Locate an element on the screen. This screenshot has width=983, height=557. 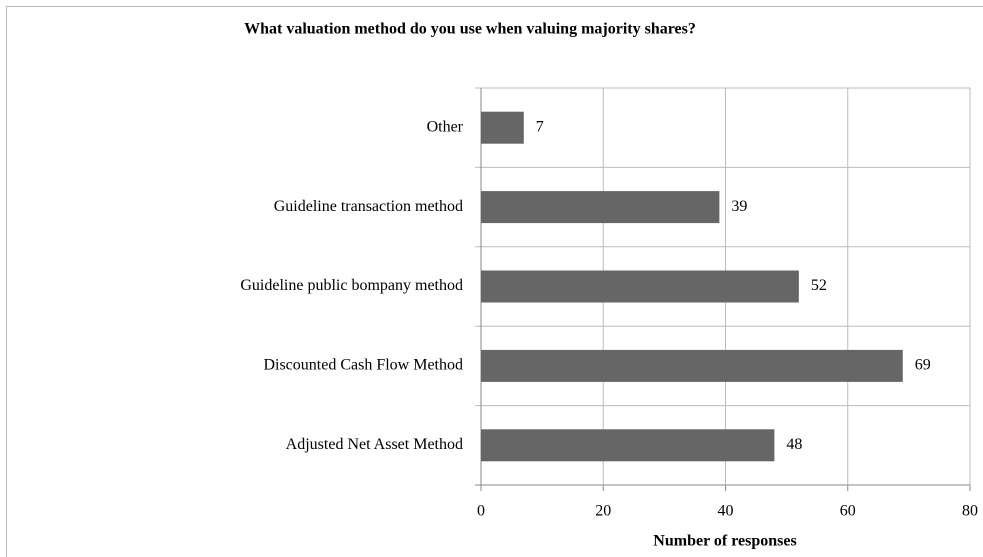
x-tick-label: 0 is located at coordinates (481, 511).